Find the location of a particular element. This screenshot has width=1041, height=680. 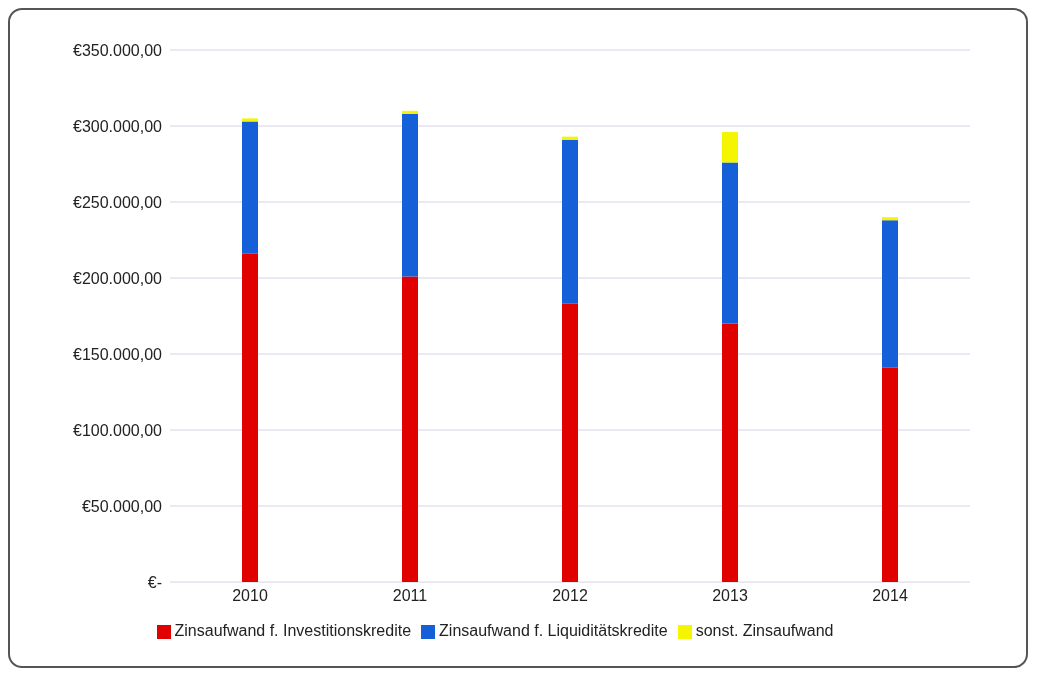

y-tick-label: €150.000,00 is located at coordinates (118, 354).